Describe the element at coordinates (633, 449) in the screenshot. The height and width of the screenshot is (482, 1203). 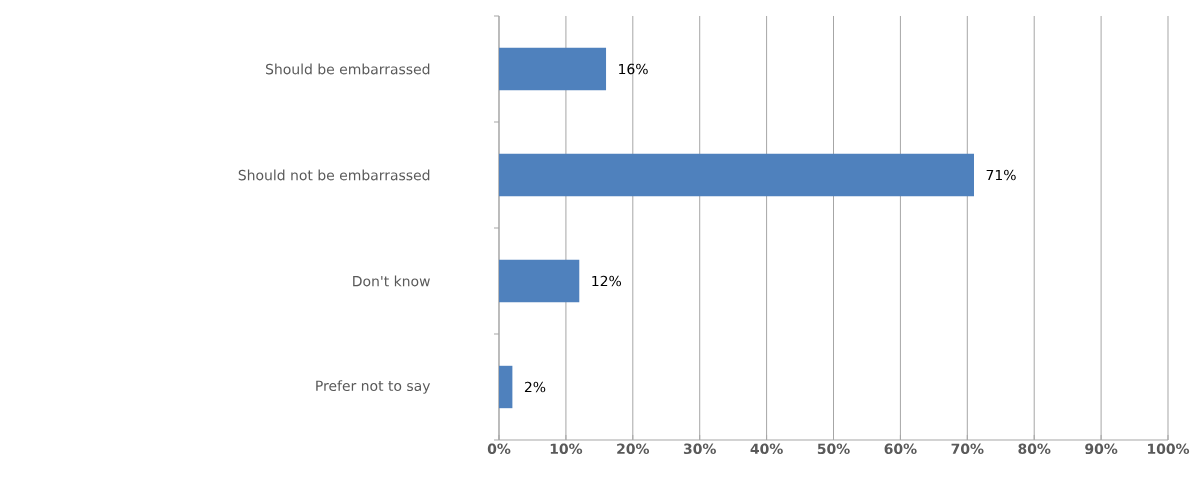
I see `x-tick-label: 20%` at that location.